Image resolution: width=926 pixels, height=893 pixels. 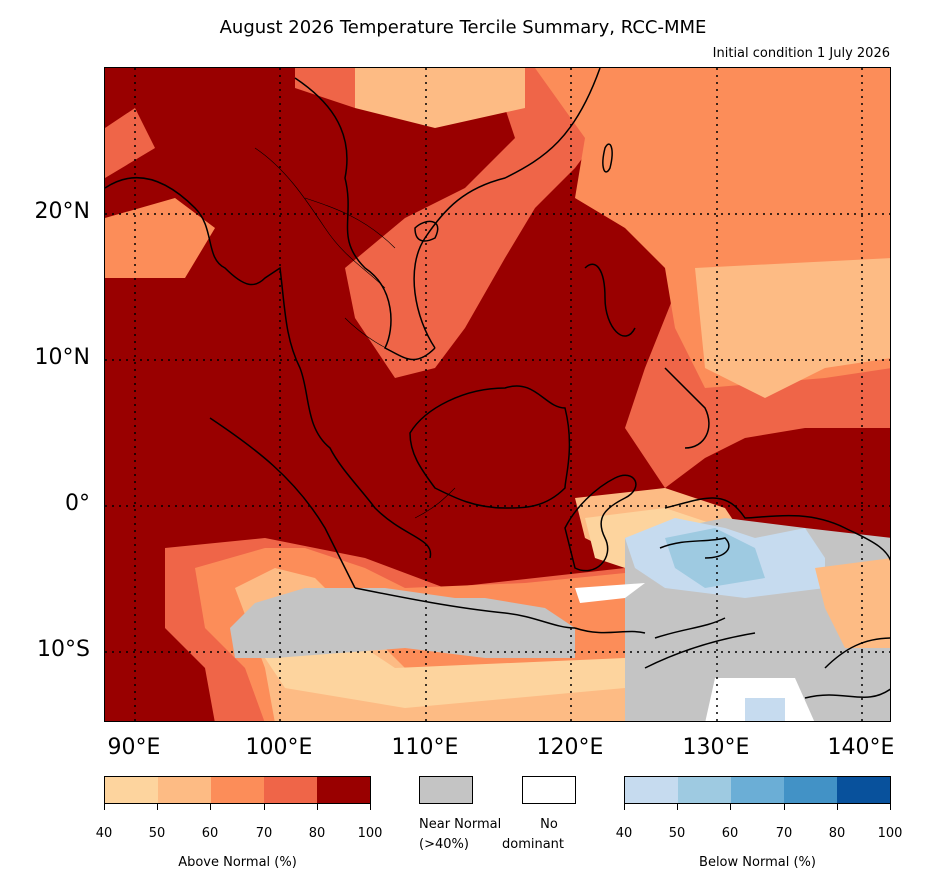 What do you see at coordinates (677, 833) in the screenshot?
I see `below-tick-label: 50` at bounding box center [677, 833].